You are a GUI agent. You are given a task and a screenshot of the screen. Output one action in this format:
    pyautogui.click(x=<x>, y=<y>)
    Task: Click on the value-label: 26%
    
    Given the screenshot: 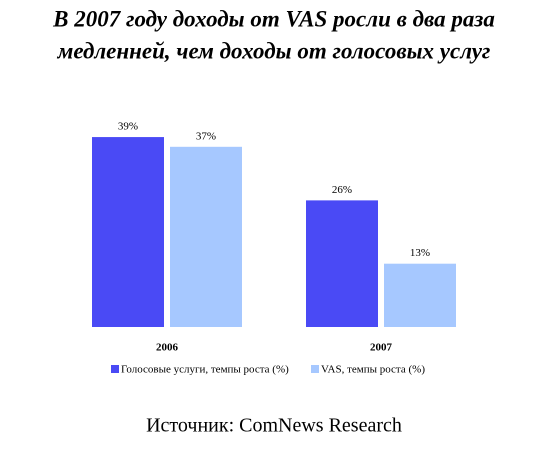 What is the action you would take?
    pyautogui.click(x=342, y=190)
    